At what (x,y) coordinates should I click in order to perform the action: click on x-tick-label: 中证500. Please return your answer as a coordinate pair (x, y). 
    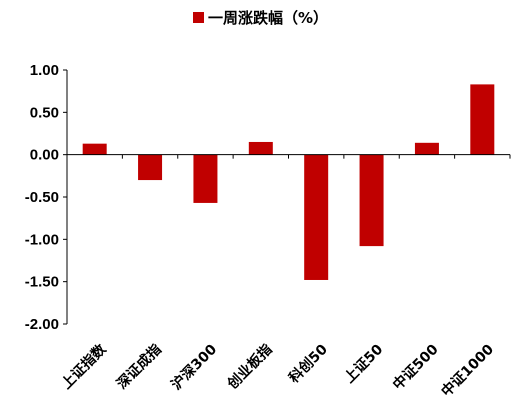
    Looking at the image, I should click on (415, 367).